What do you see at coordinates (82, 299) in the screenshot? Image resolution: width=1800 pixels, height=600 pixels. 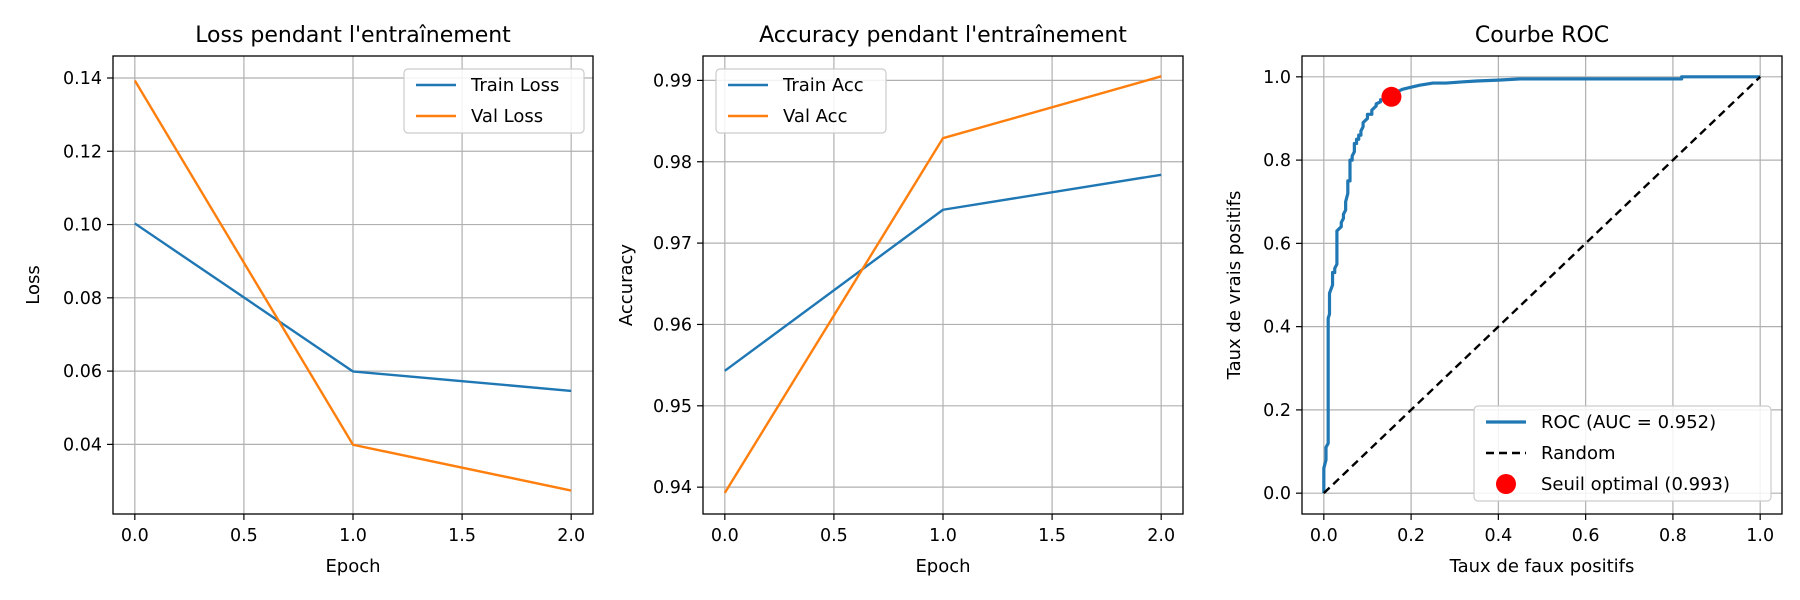 I see `y-tick-label: 0.08` at bounding box center [82, 299].